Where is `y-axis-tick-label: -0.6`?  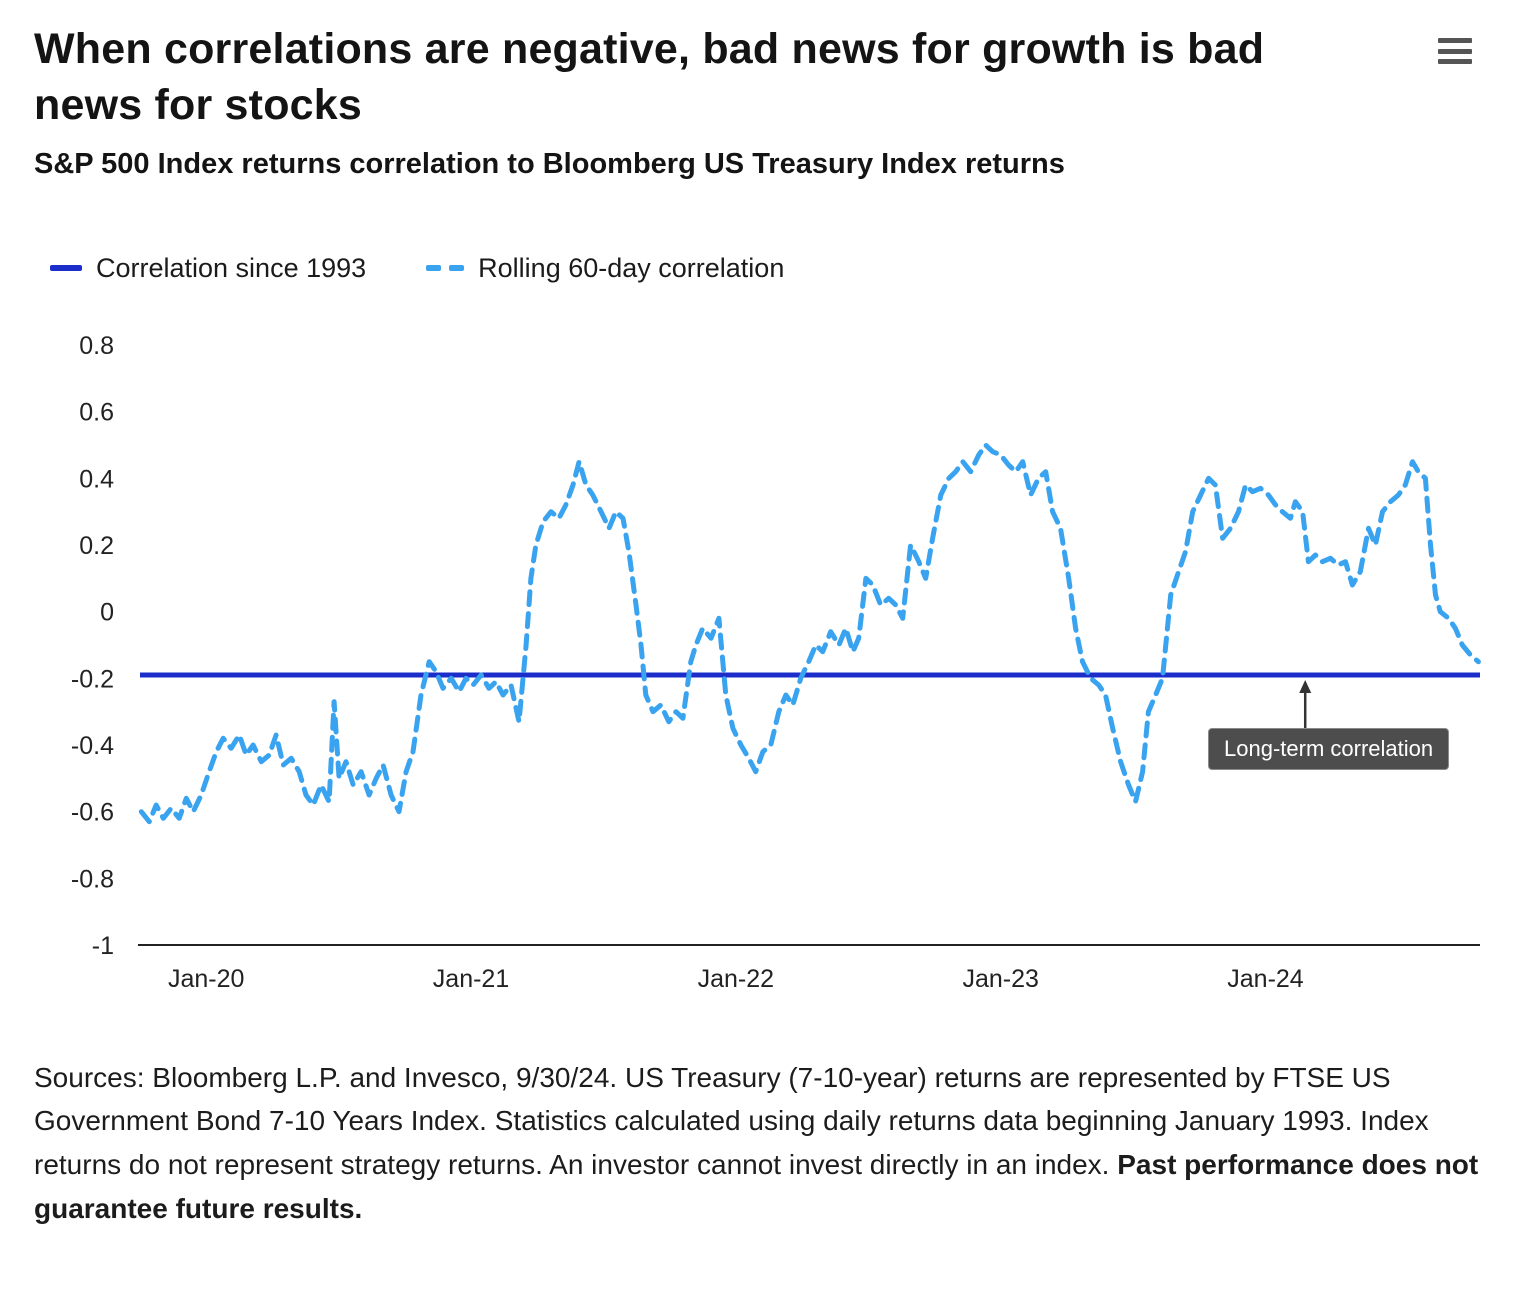 y-axis-tick-label: -0.6 is located at coordinates (92, 812).